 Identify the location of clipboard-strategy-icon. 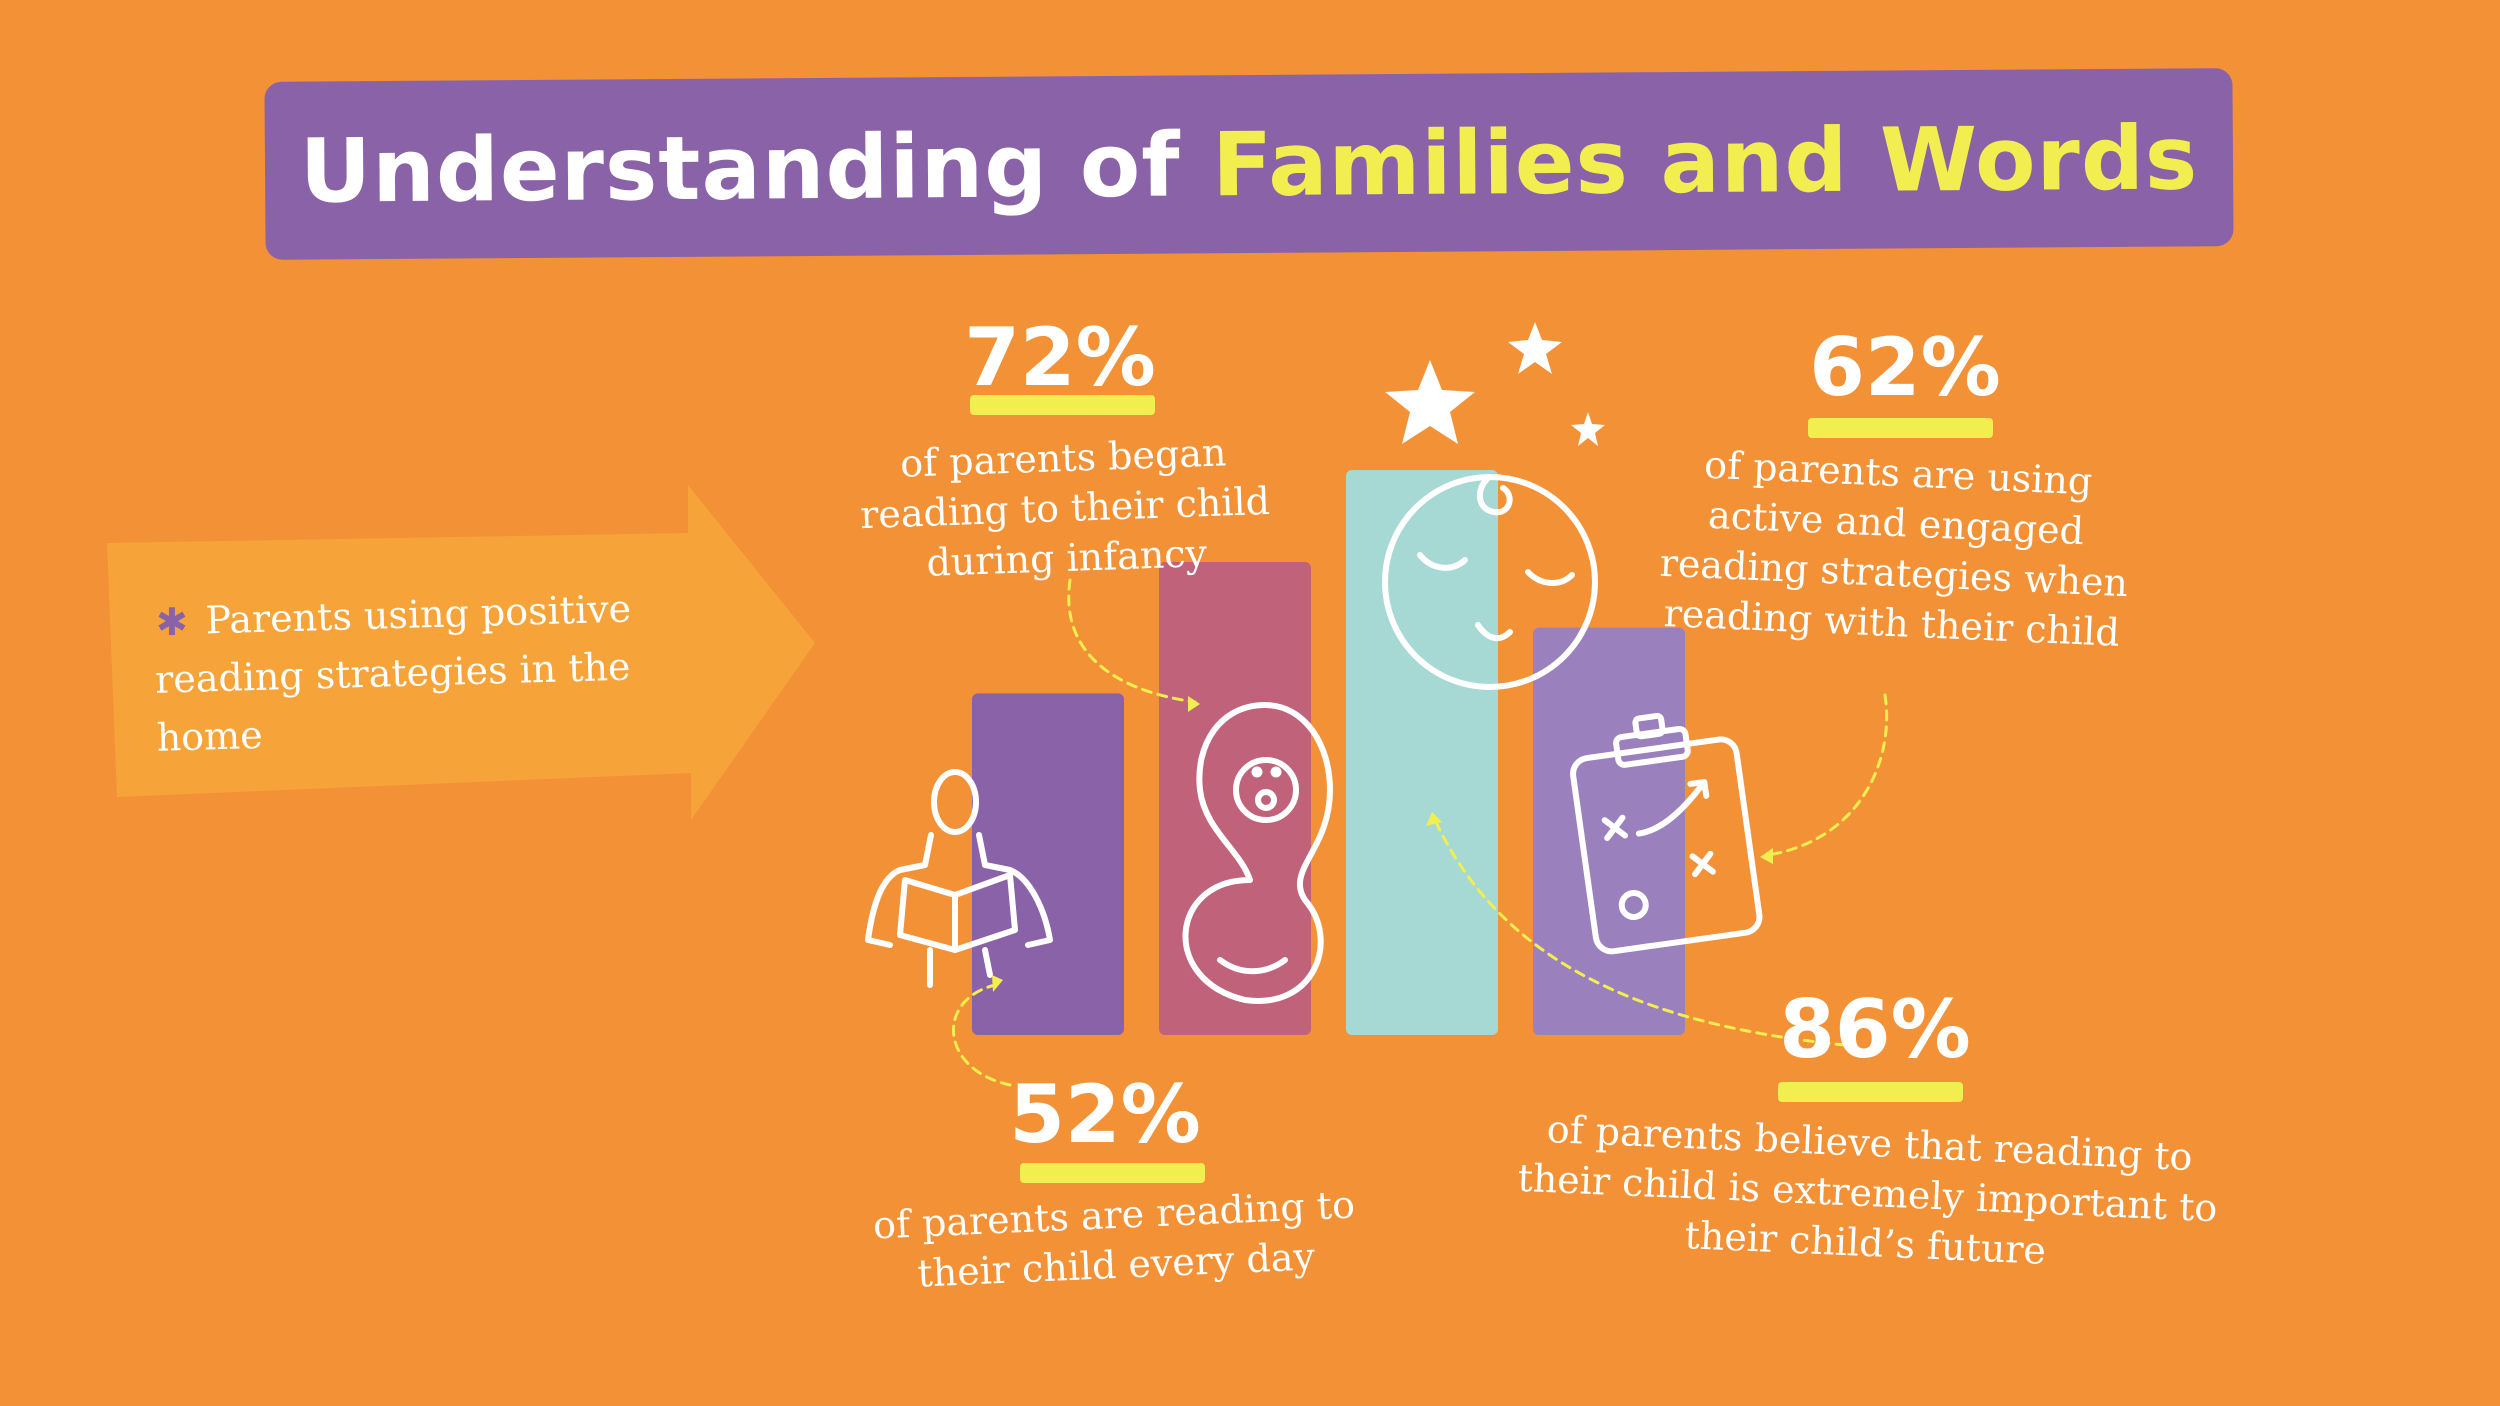
(1666, 833).